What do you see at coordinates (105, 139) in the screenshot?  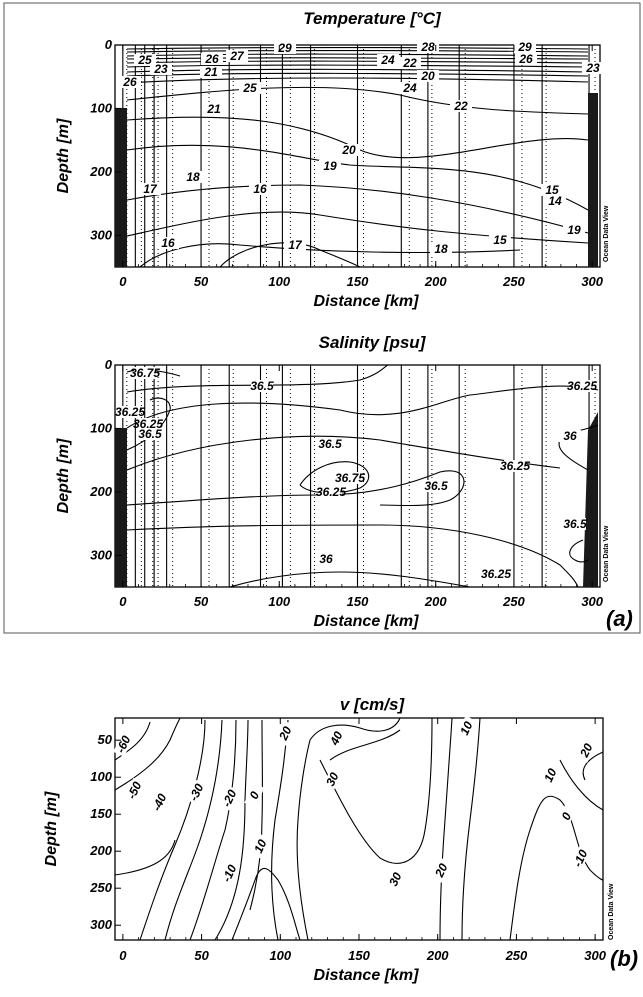 I see `temperature-y-ticks: 0 100 200 300` at bounding box center [105, 139].